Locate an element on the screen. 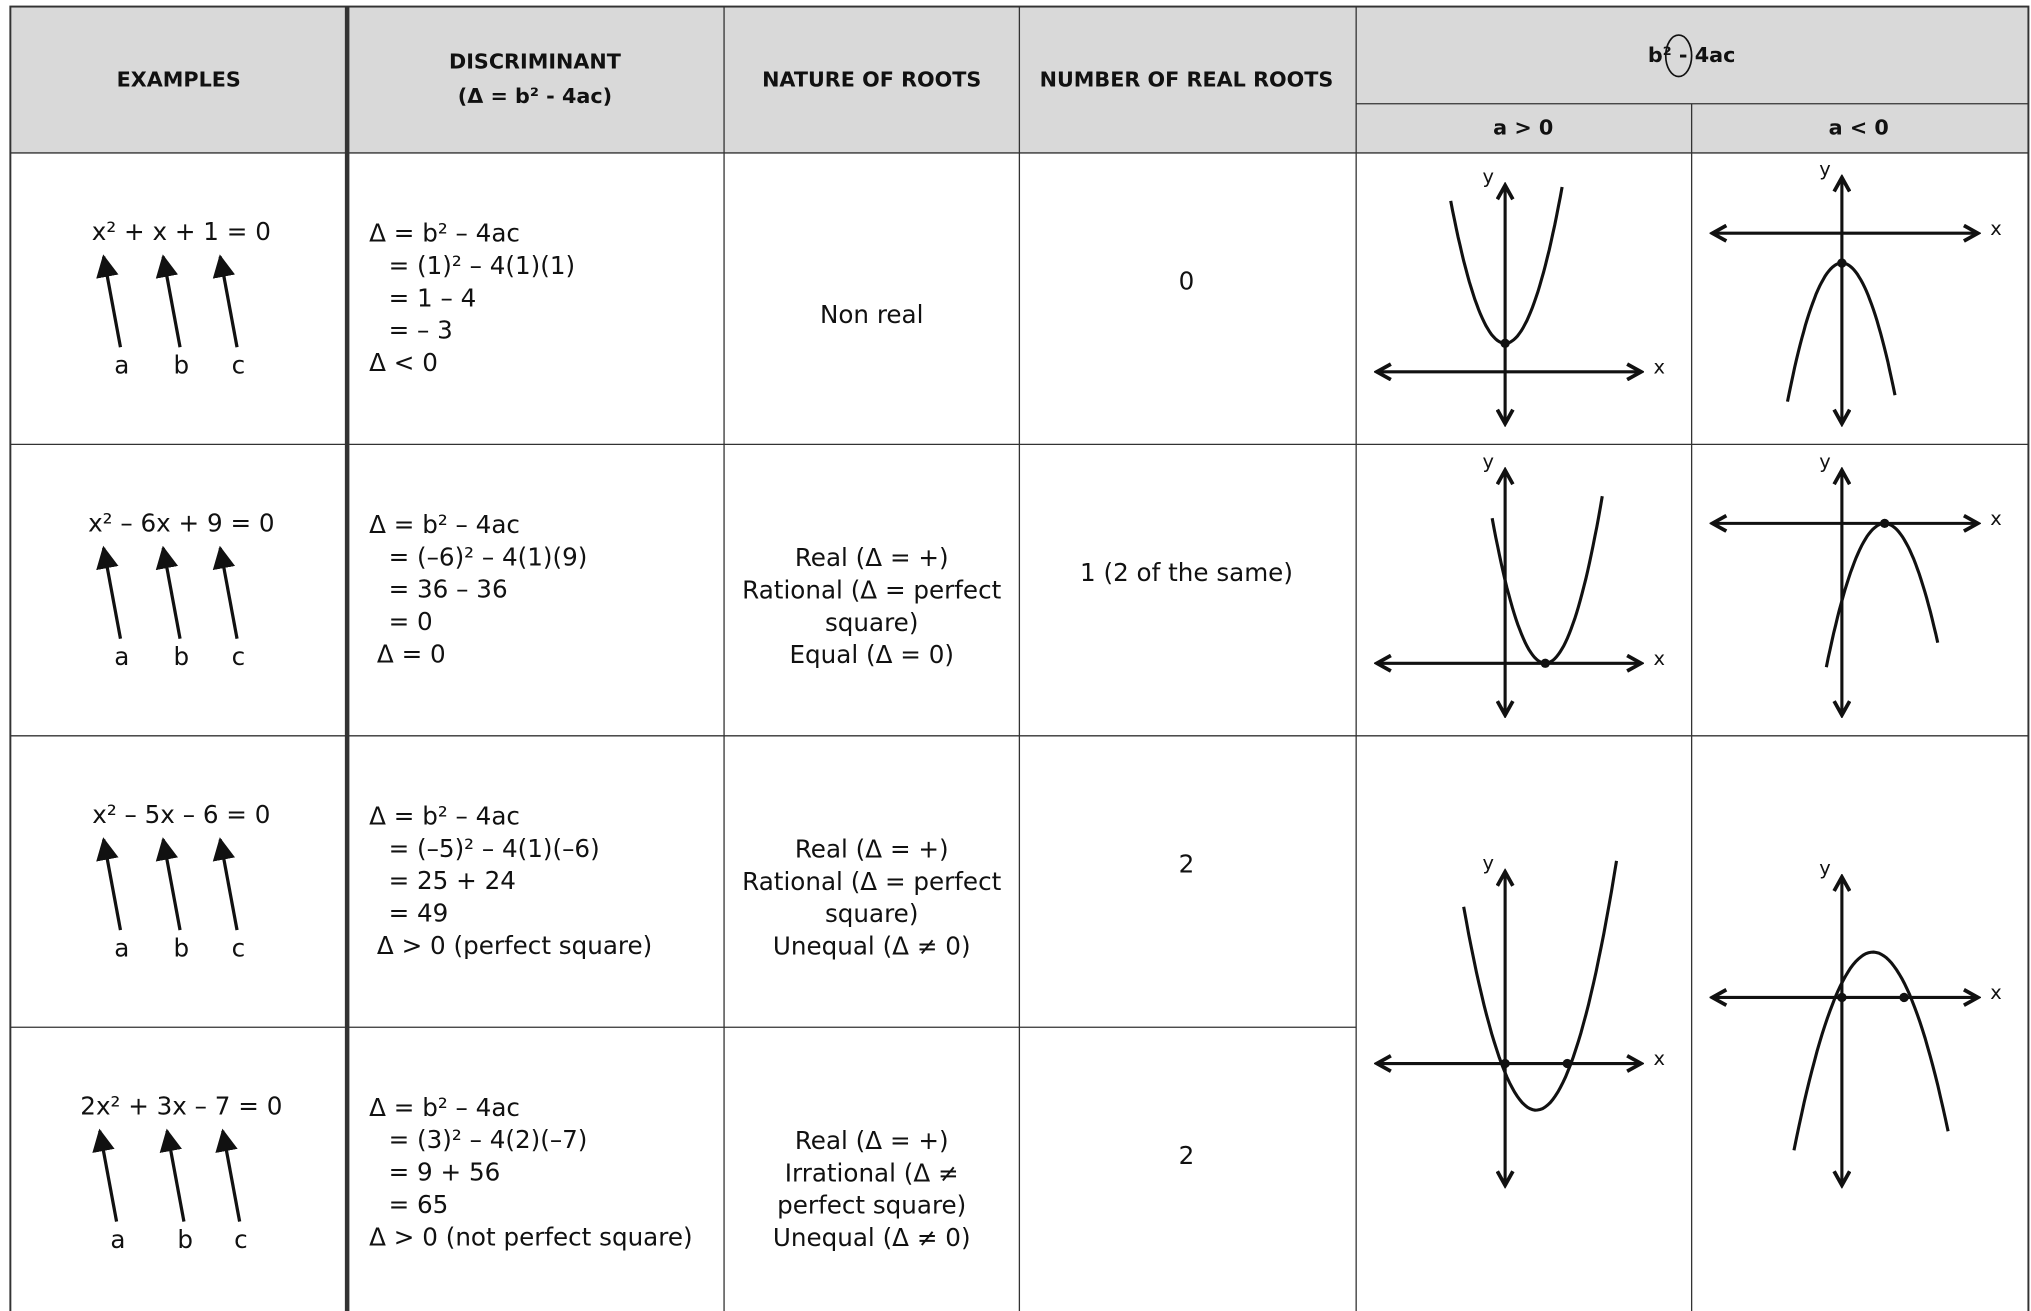 Image resolution: width=2031 pixels, height=1311 pixels. work-line: = 0 is located at coordinates (411, 621).